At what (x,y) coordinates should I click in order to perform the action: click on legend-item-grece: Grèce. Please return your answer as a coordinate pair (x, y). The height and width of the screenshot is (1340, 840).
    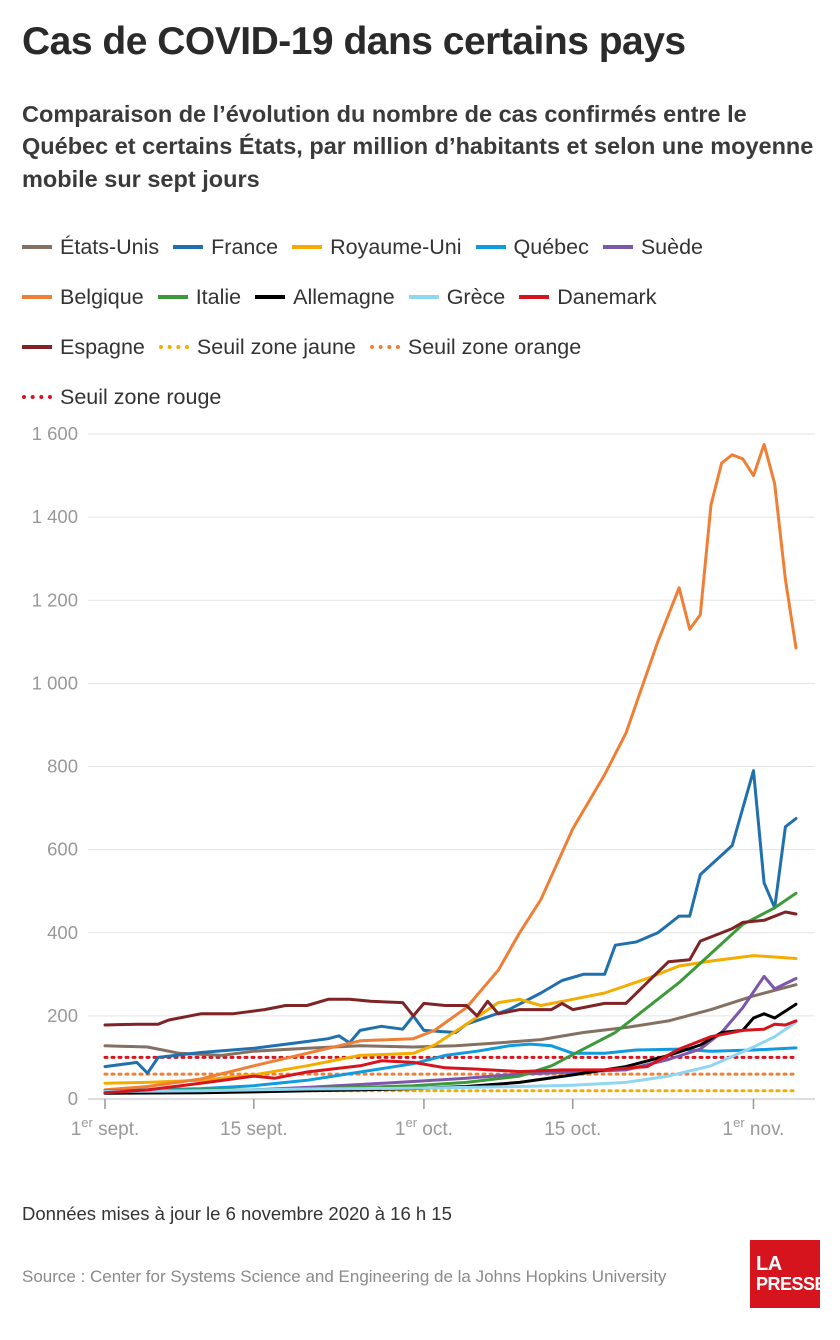
    Looking at the image, I should click on (457, 297).